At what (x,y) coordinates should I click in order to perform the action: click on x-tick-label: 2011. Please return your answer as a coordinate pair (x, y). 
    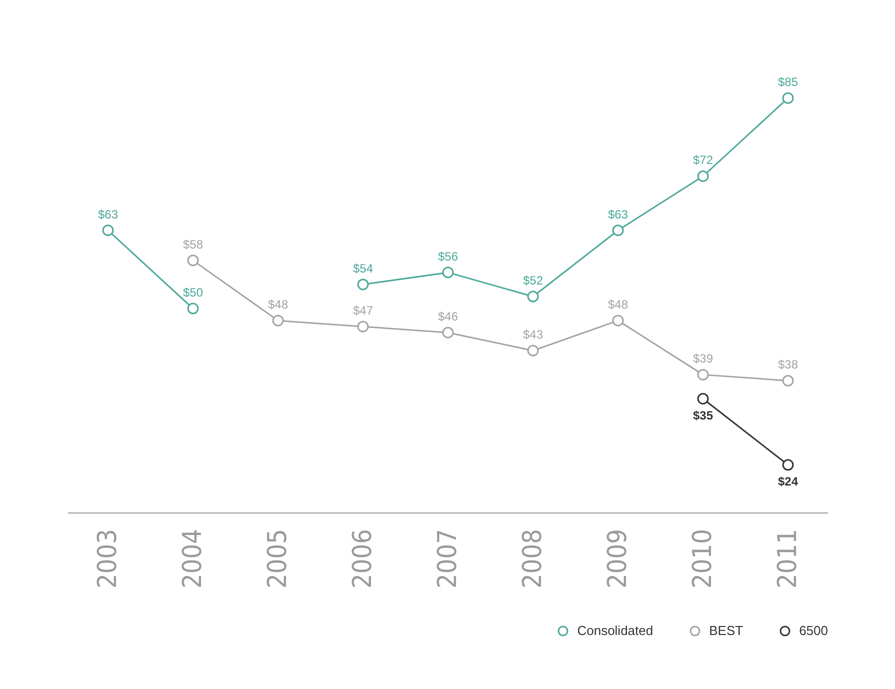
    Looking at the image, I should click on (788, 559).